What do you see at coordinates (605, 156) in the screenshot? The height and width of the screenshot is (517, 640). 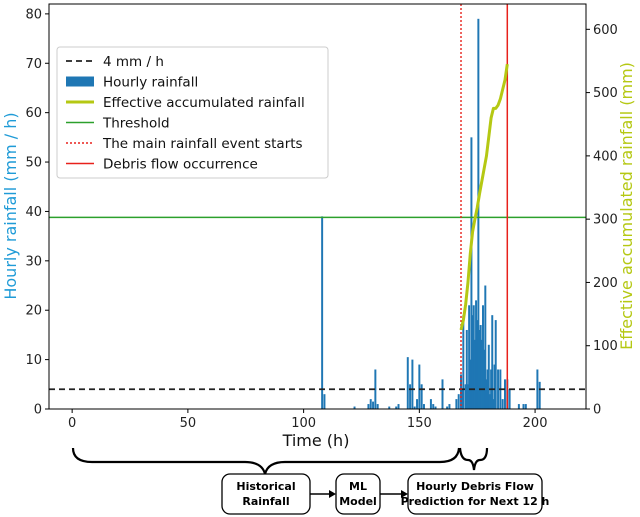 I see `y-right-tick-label: 400` at bounding box center [605, 156].